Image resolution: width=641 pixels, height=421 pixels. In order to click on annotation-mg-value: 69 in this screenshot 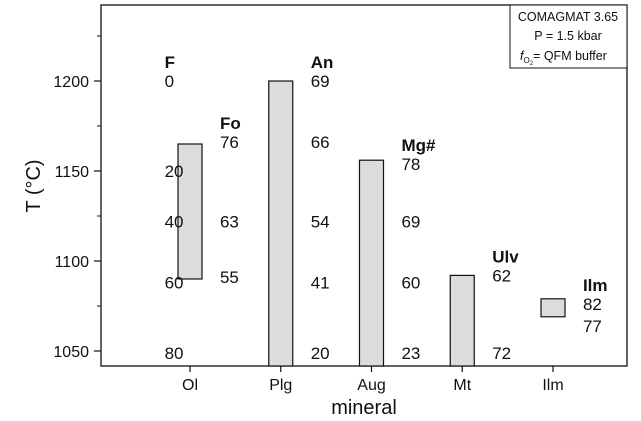, I will do `click(410, 221)`.